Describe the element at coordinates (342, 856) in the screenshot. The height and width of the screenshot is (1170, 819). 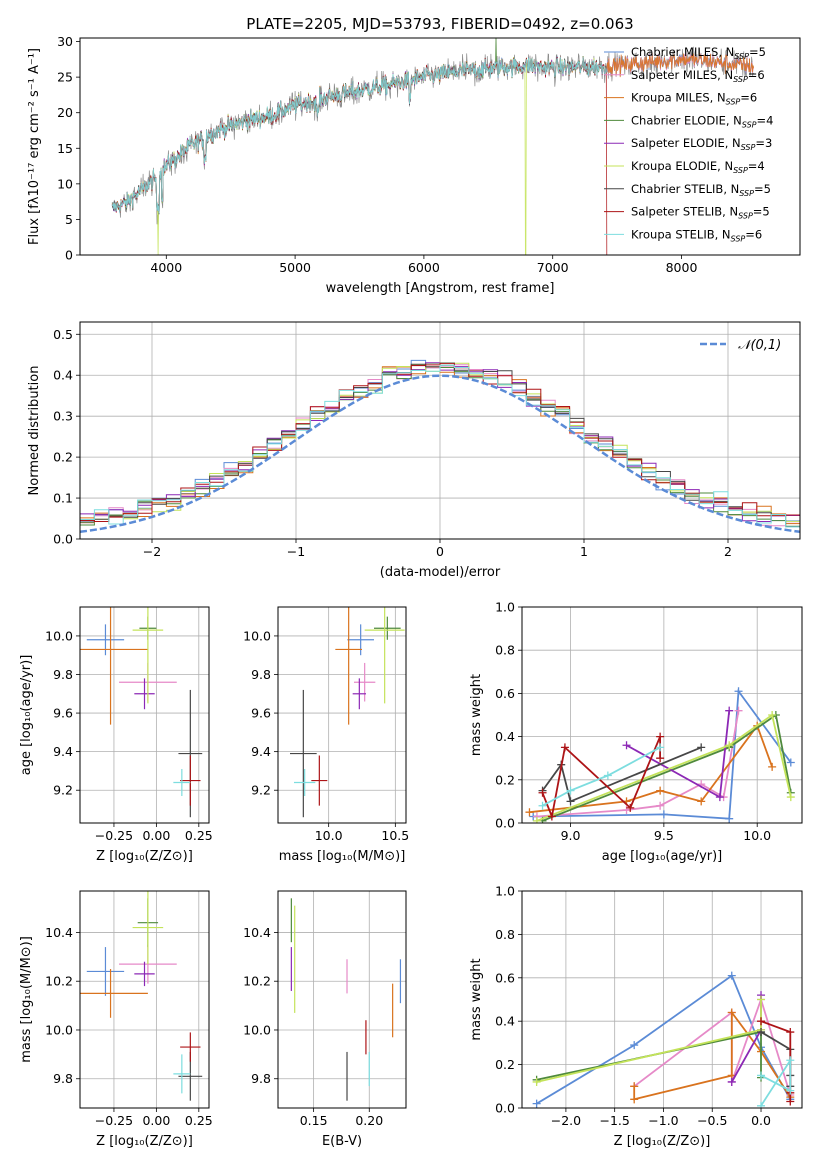
I see `x-axis-label: mass [log₁₀(M/M⊙)]` at that location.